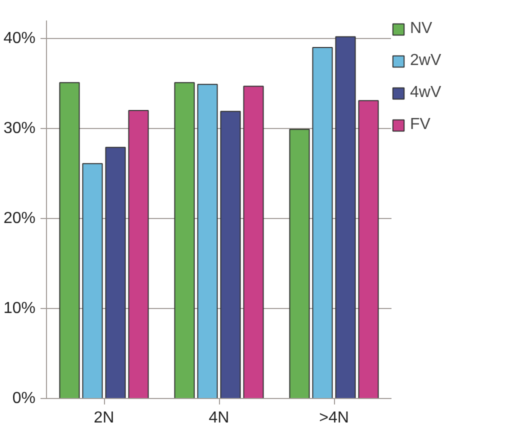  Describe the element at coordinates (19, 308) in the screenshot. I see `y-tick-label: 10%` at that location.